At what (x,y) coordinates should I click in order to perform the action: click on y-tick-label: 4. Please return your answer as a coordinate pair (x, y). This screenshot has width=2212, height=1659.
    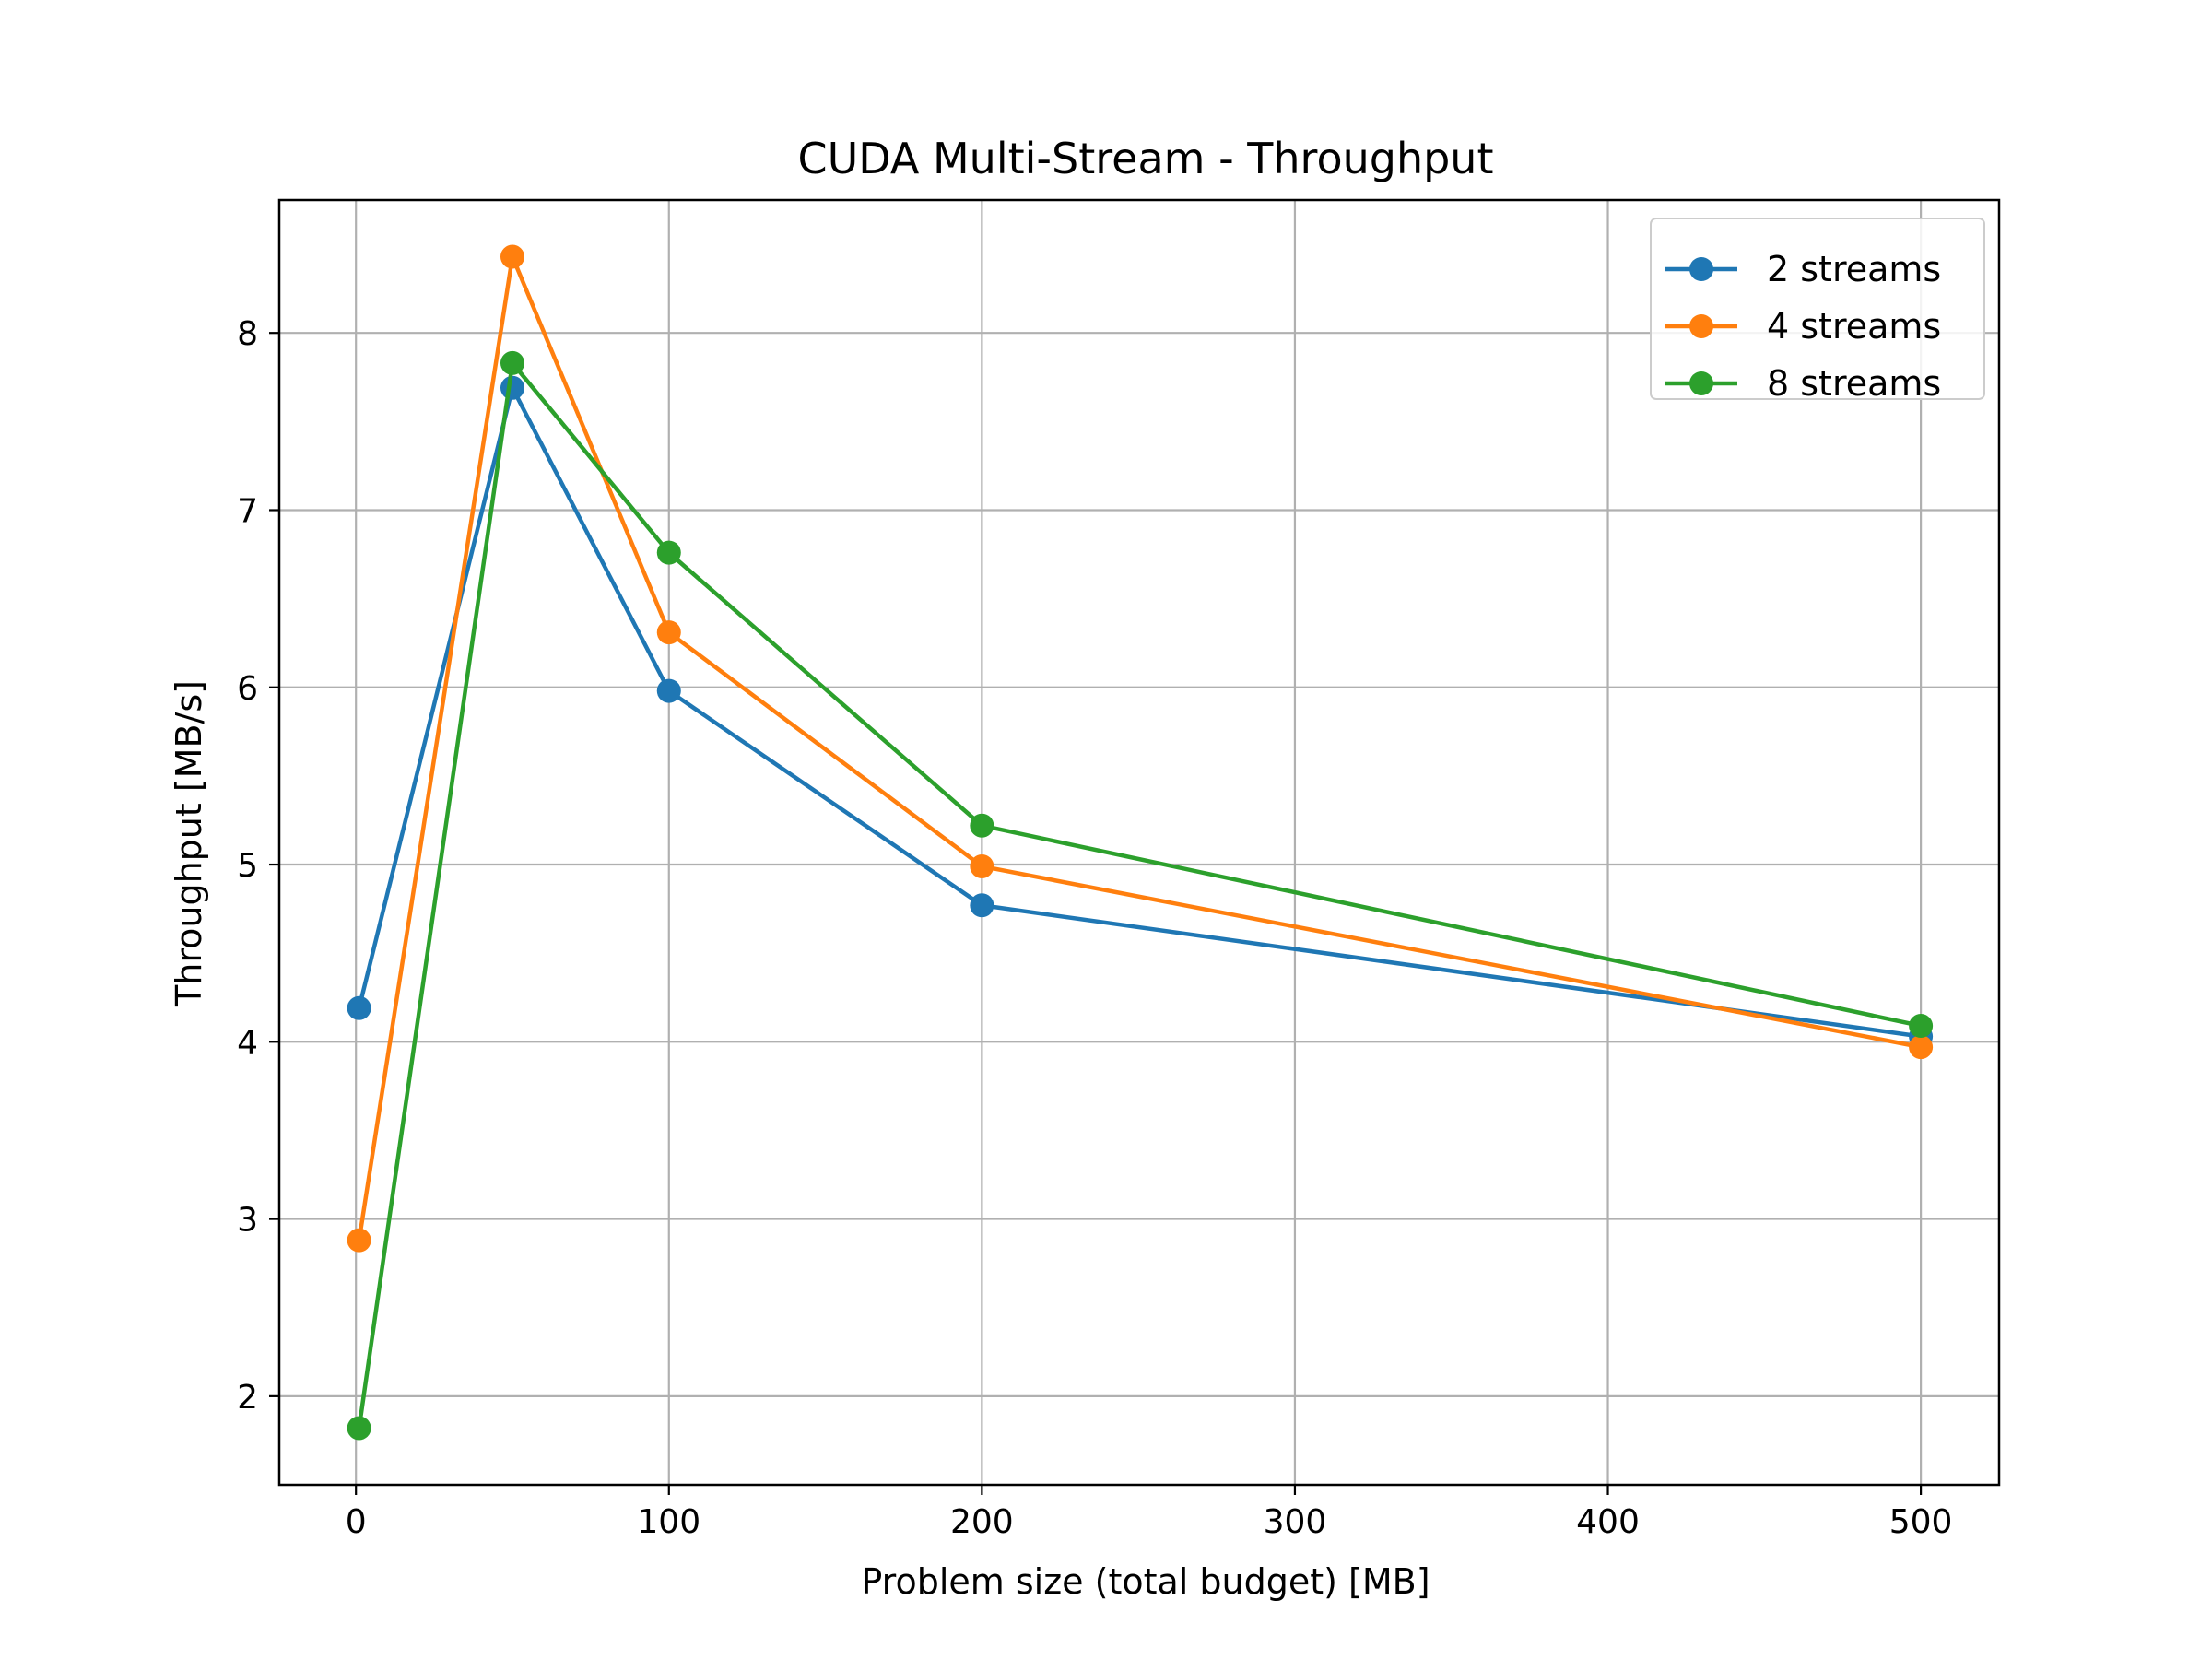
    Looking at the image, I should click on (247, 1043).